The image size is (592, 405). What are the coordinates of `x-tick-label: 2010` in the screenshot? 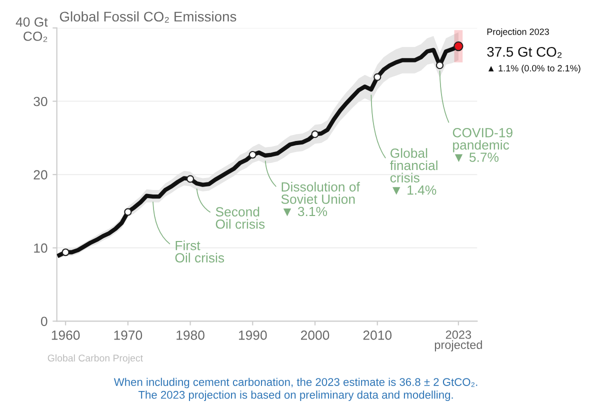 It's located at (377, 335).